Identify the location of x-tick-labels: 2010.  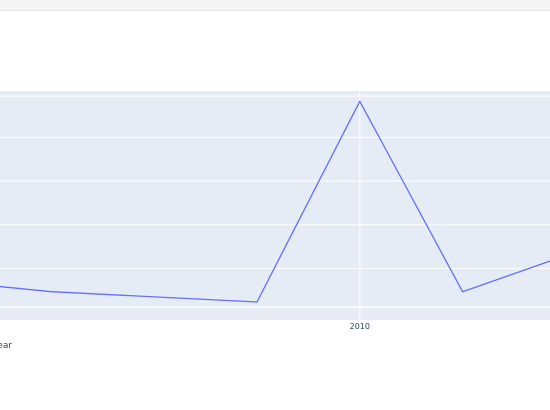
(360, 326).